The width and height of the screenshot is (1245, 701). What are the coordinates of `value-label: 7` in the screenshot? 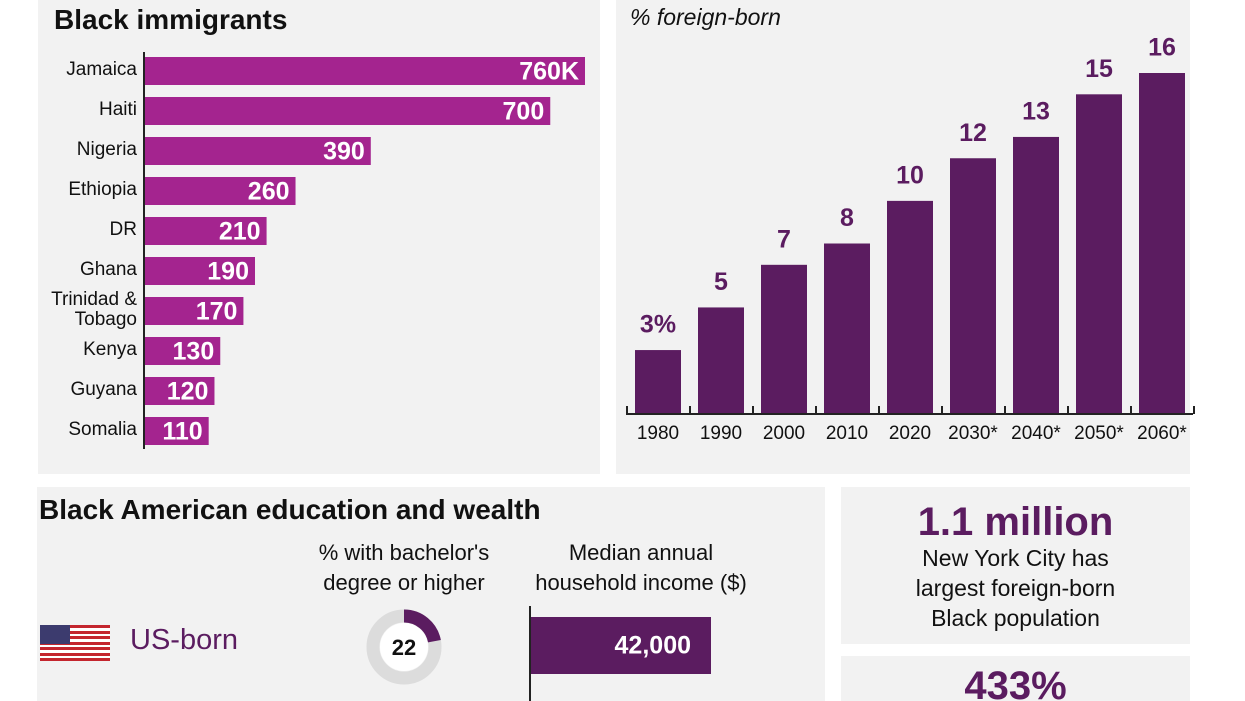 It's located at (784, 239).